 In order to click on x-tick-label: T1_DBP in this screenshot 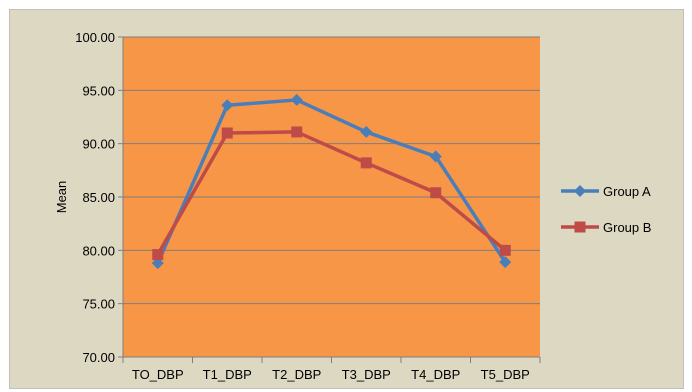, I will do `click(227, 374)`.